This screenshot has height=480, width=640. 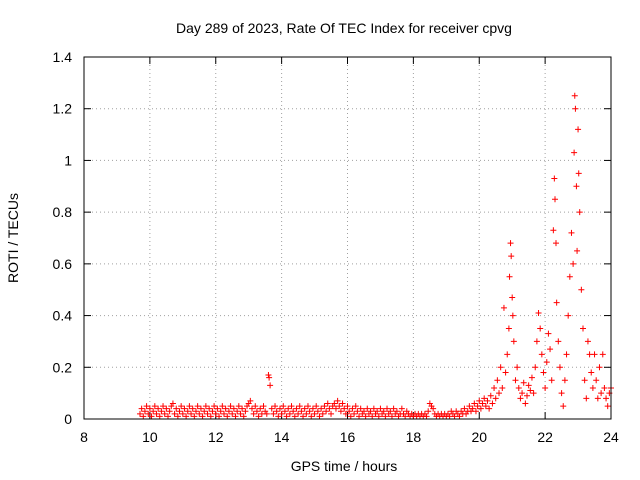 I want to click on y-tick-label: 0.2, so click(x=63, y=367).